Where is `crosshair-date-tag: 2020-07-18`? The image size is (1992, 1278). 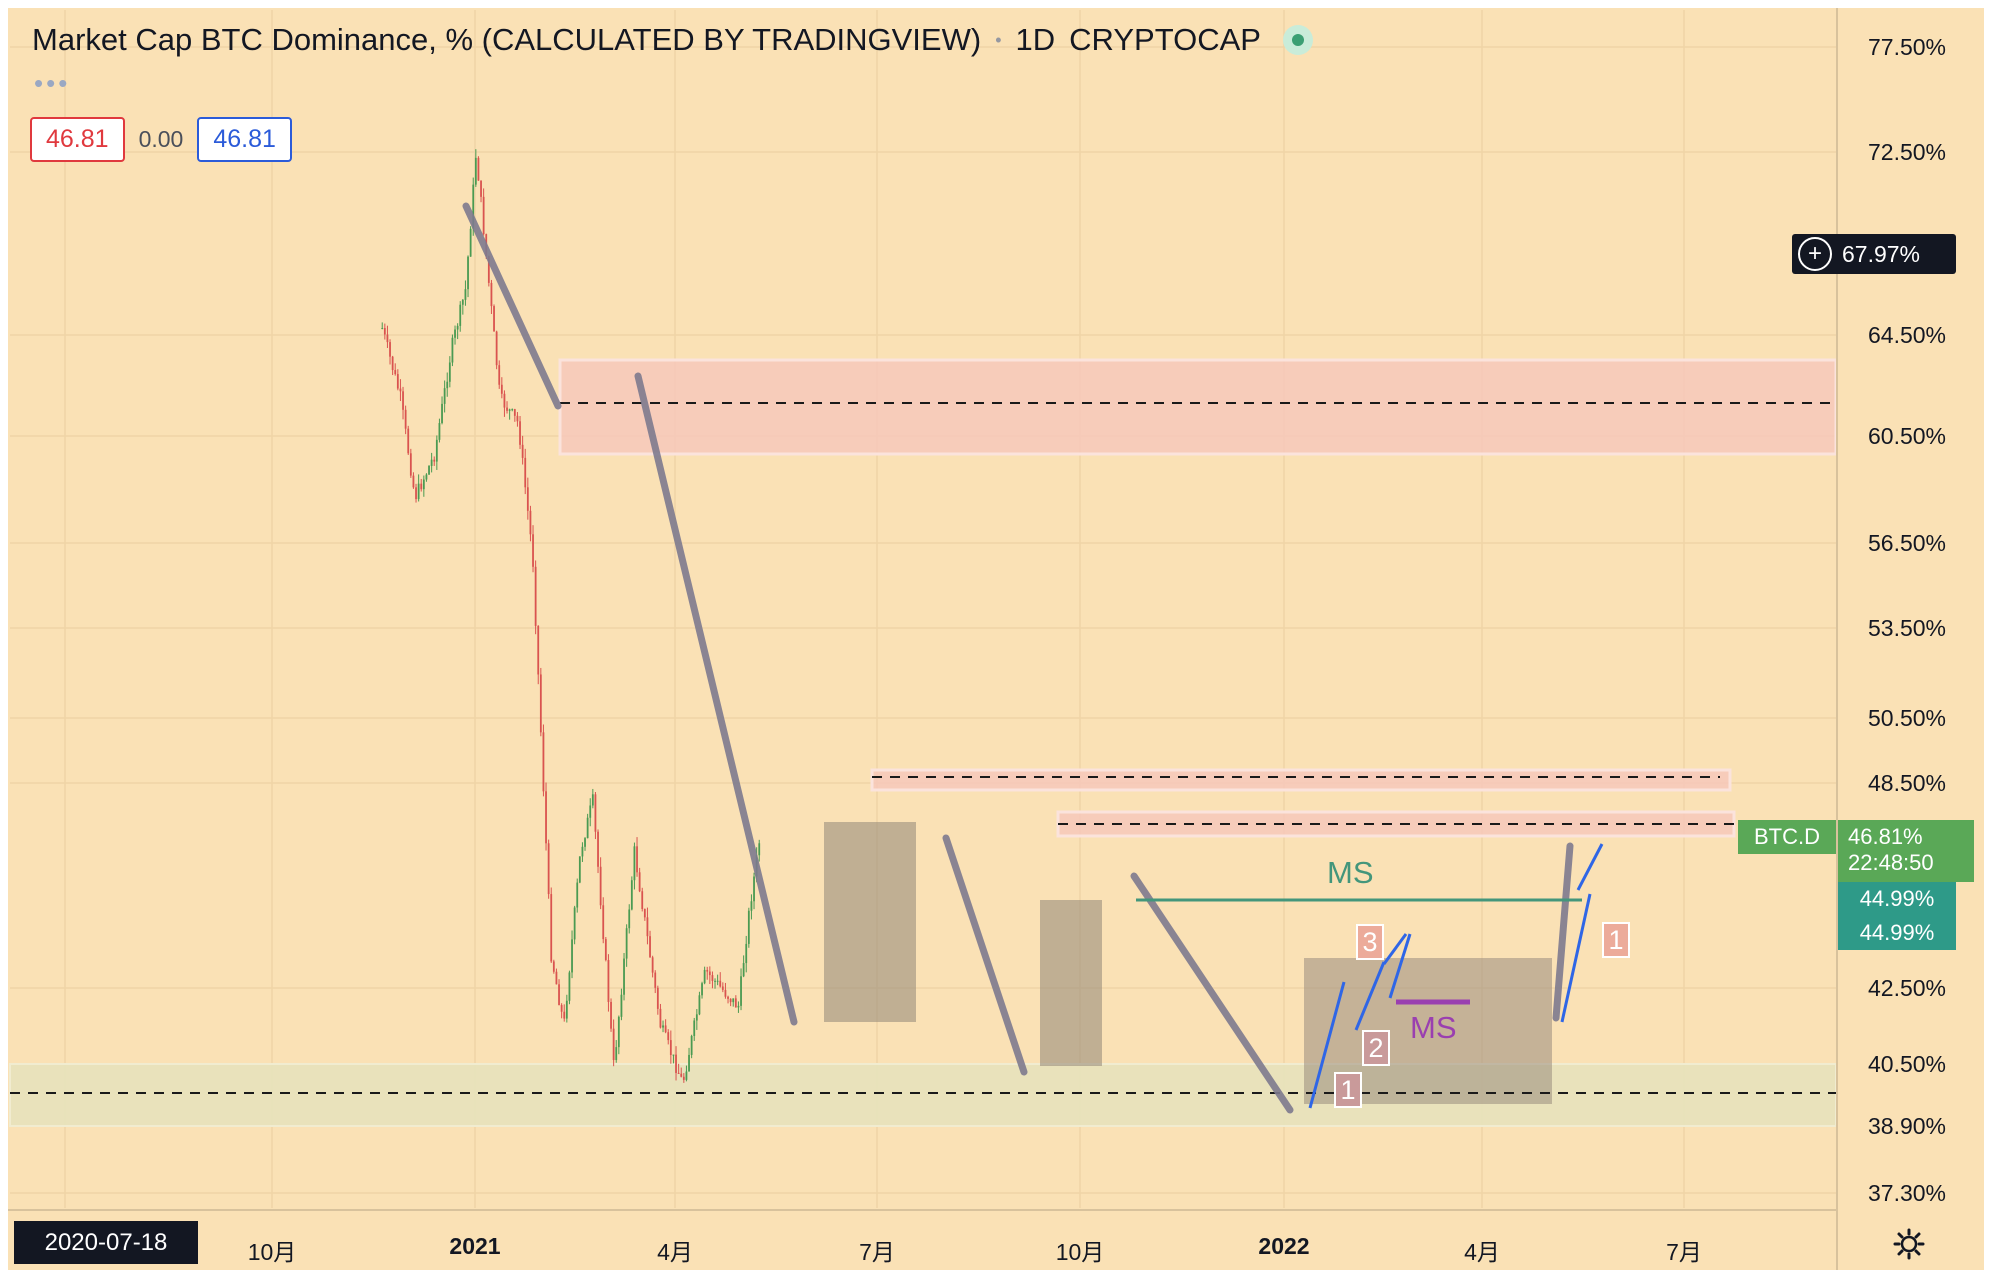 crosshair-date-tag: 2020-07-18 is located at coordinates (106, 1242).